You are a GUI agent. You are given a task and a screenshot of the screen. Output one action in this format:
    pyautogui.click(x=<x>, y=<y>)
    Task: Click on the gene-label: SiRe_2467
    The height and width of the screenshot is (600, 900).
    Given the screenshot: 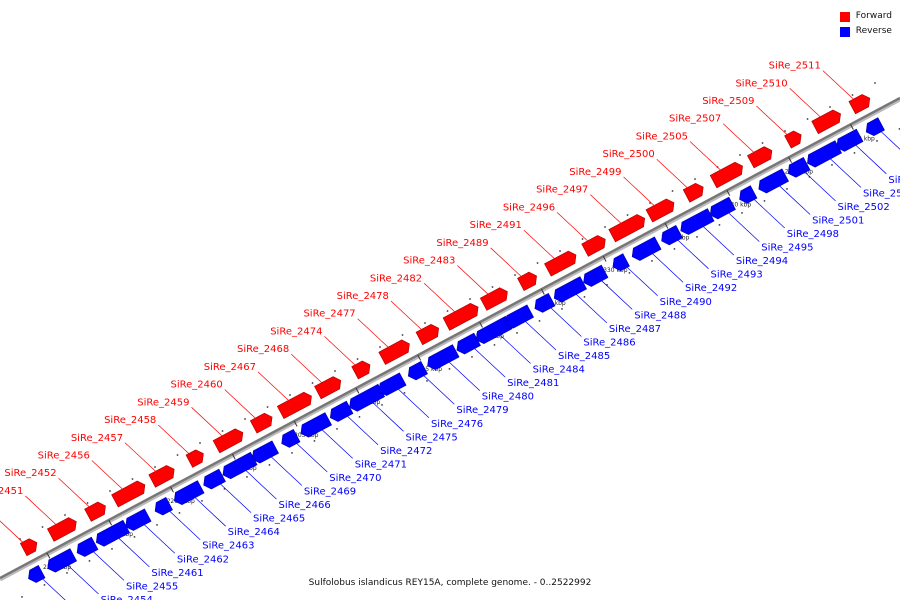 What is the action you would take?
    pyautogui.click(x=230, y=367)
    